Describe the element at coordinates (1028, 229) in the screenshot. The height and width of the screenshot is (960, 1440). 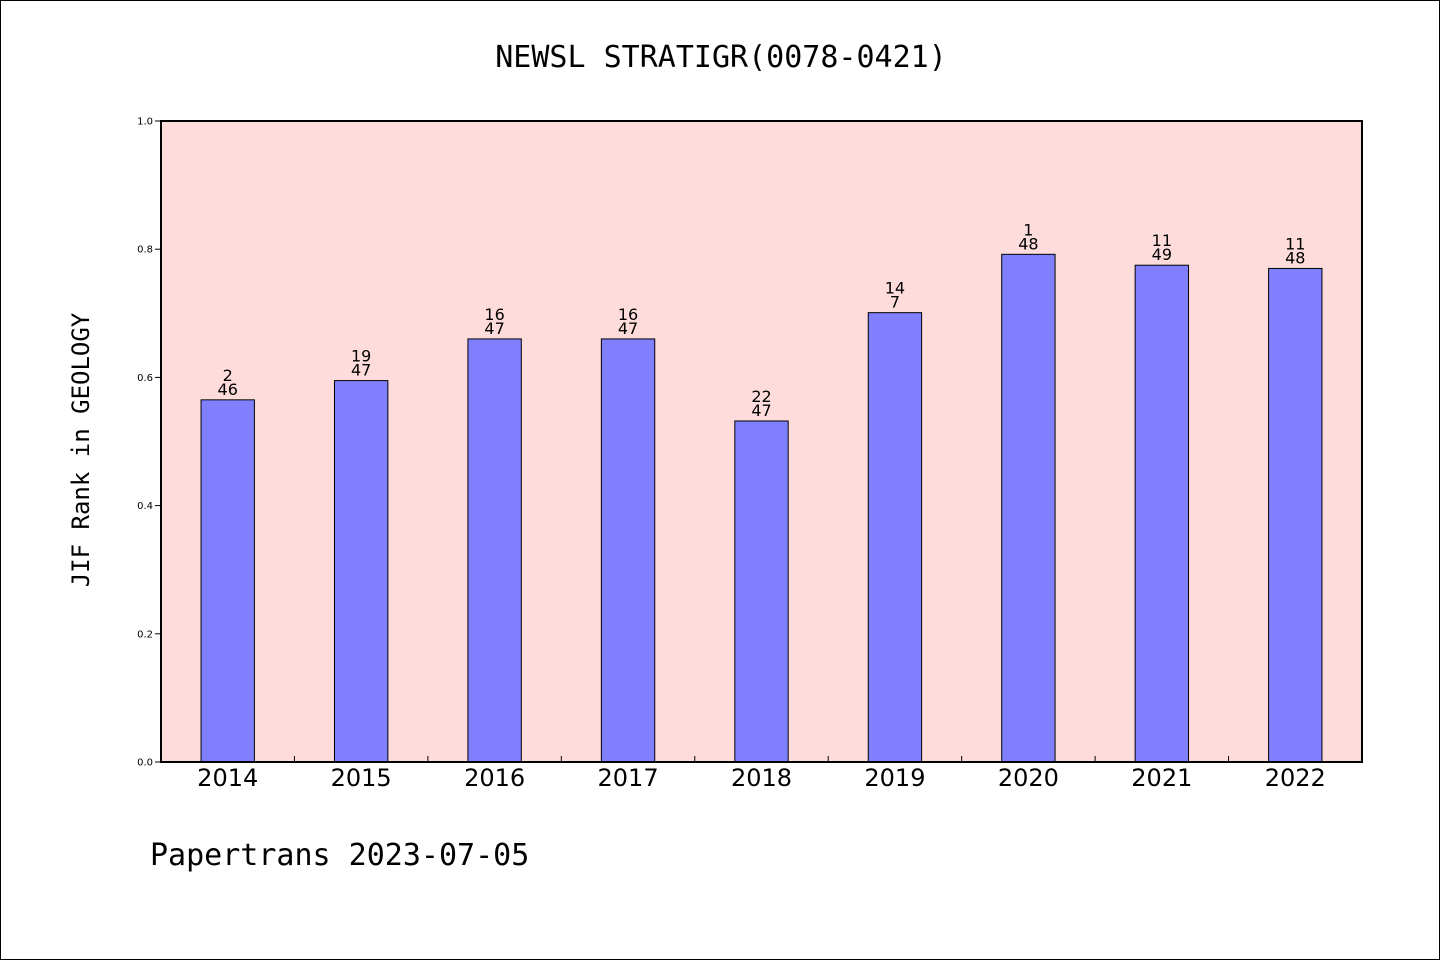
I see `data-label-rank-2020: 1` at that location.